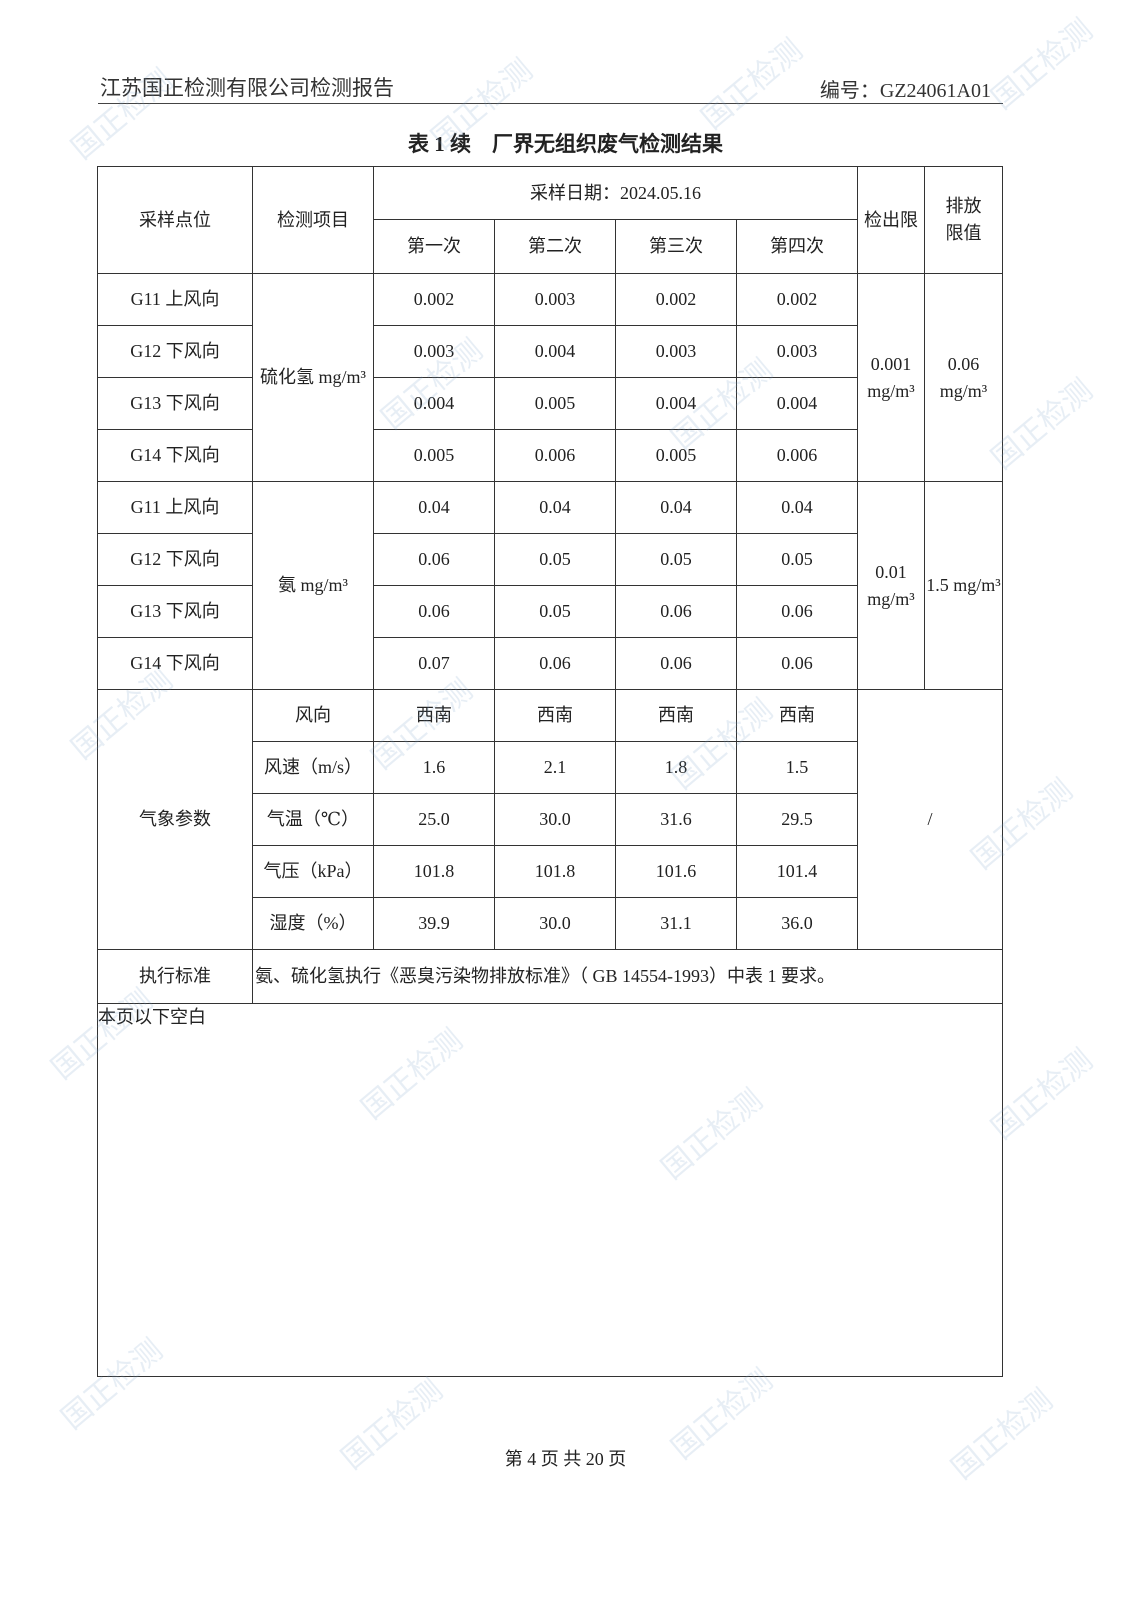 This screenshot has height=1600, width=1131. Describe the element at coordinates (891, 220) in the screenshot. I see `header-detect-limit: 检出限` at that location.